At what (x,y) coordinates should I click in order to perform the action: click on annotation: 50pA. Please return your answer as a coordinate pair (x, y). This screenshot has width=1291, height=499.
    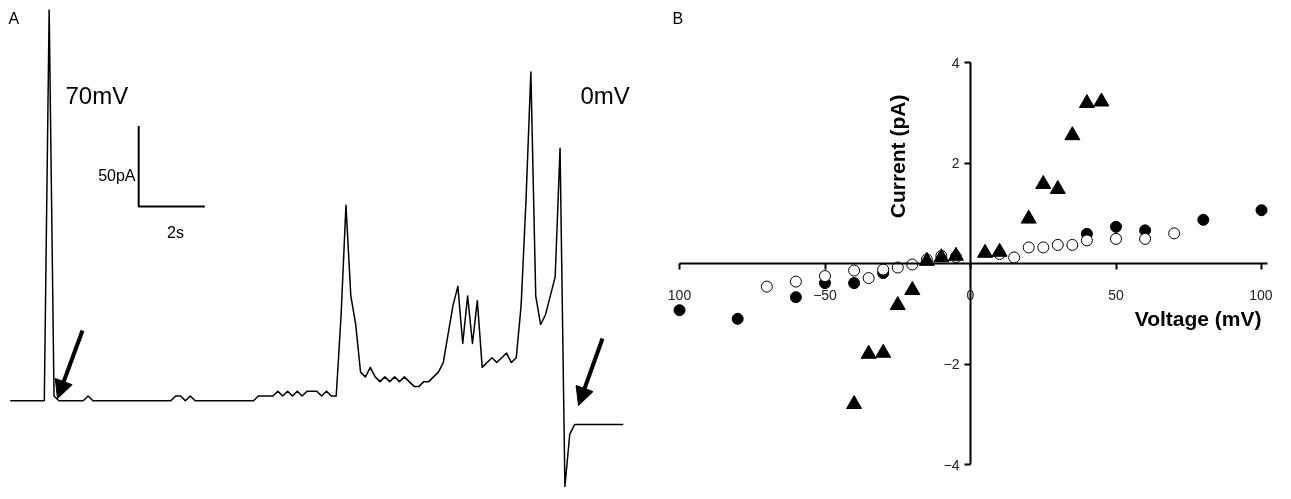
    Looking at the image, I should click on (117, 175).